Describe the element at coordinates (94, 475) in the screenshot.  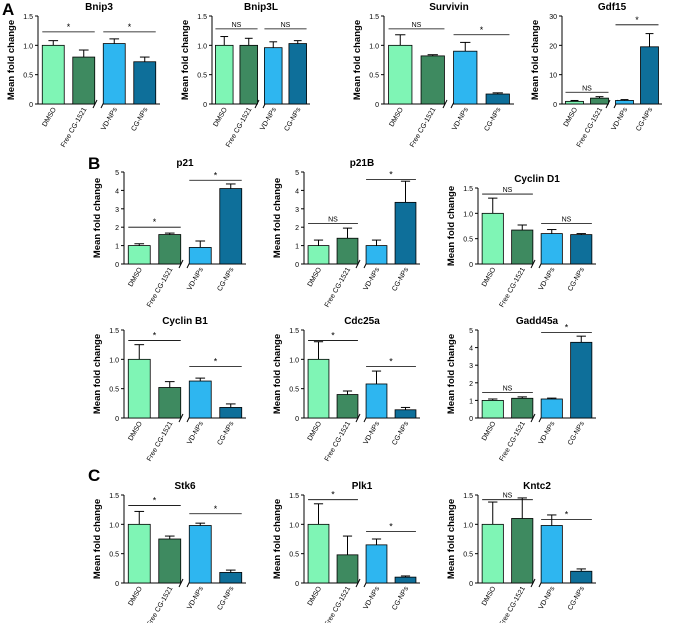
I see `panel-label-c: C` at that location.